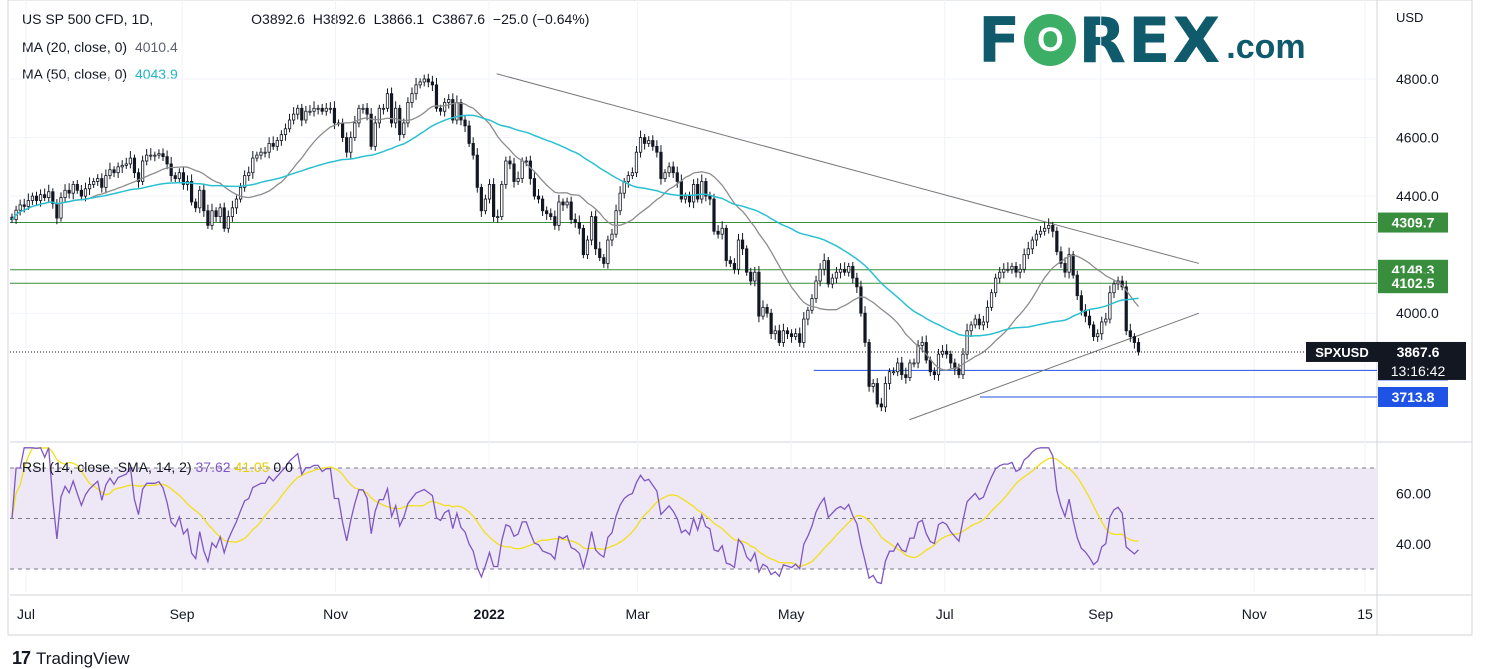 The image size is (1486, 669). What do you see at coordinates (1413, 493) in the screenshot?
I see `rsi-tick-label: 60.00` at bounding box center [1413, 493].